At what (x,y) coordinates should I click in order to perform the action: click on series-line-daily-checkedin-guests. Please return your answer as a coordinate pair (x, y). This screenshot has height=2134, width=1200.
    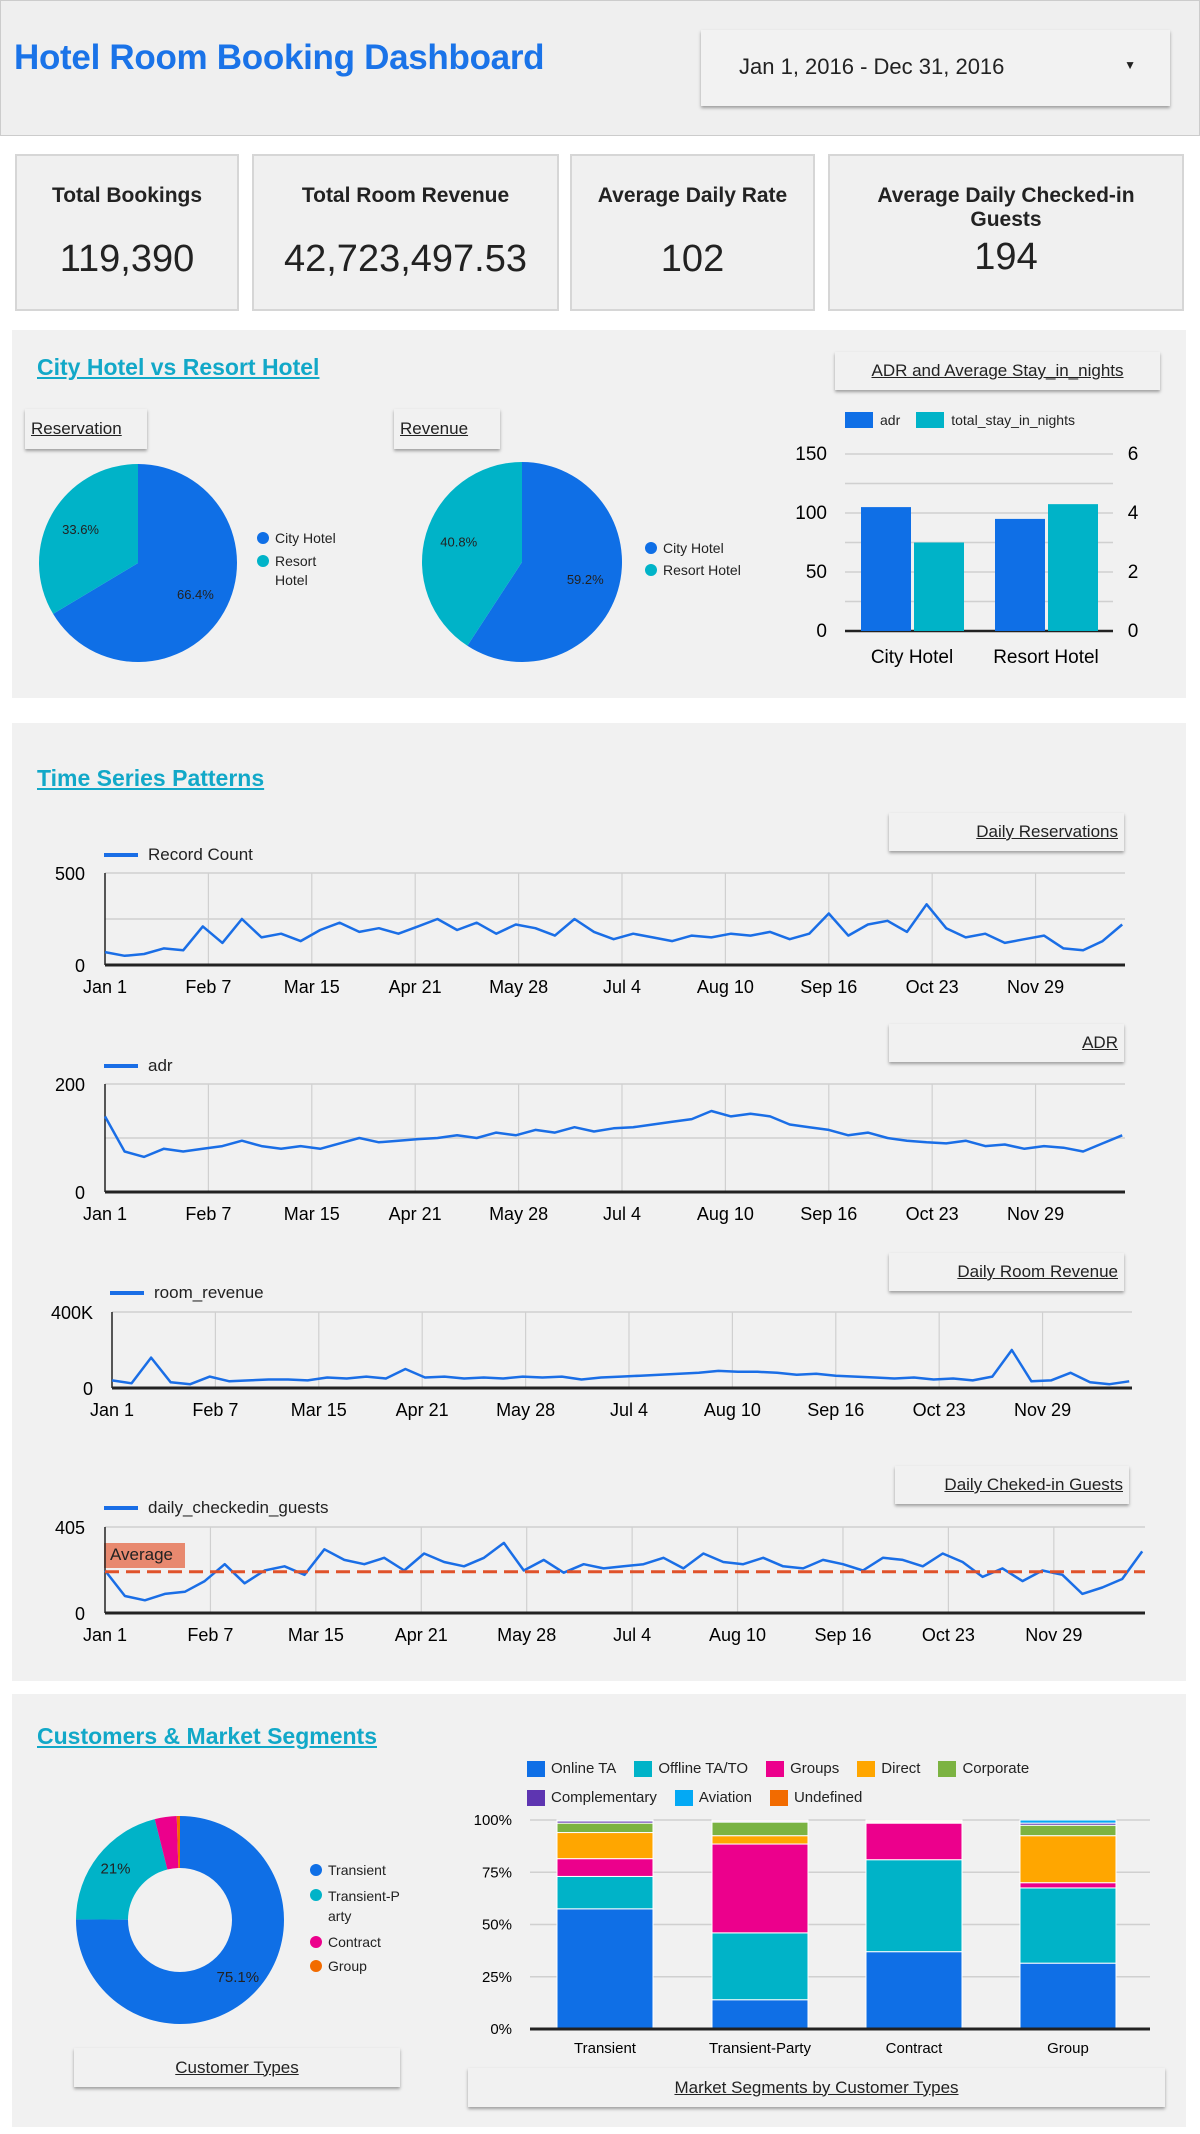
    Looking at the image, I should click on (624, 1571).